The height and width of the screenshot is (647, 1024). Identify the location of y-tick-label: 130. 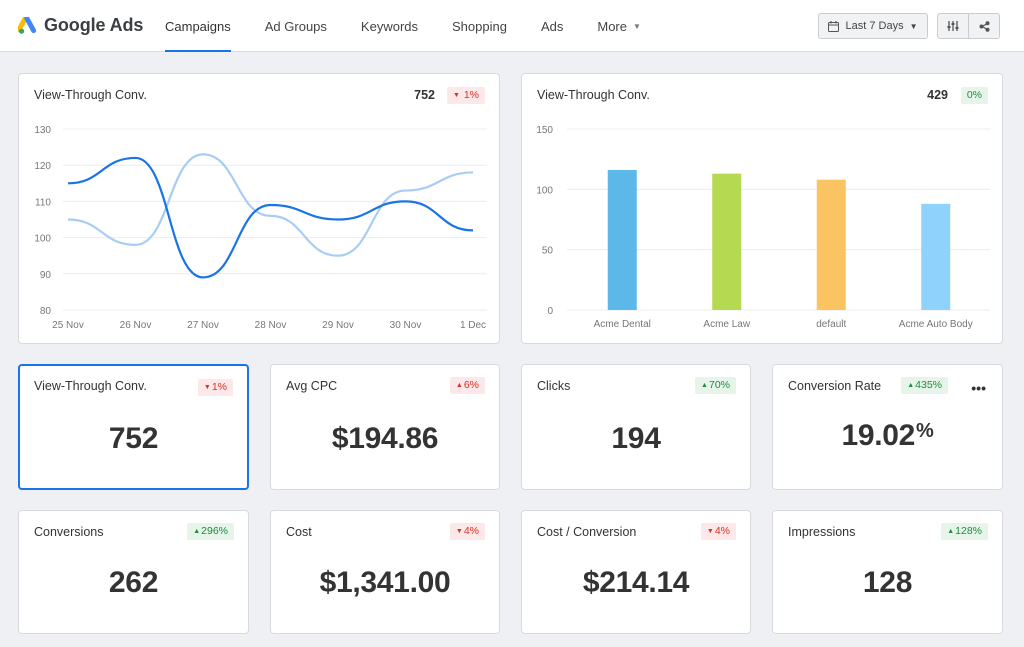
(42, 130).